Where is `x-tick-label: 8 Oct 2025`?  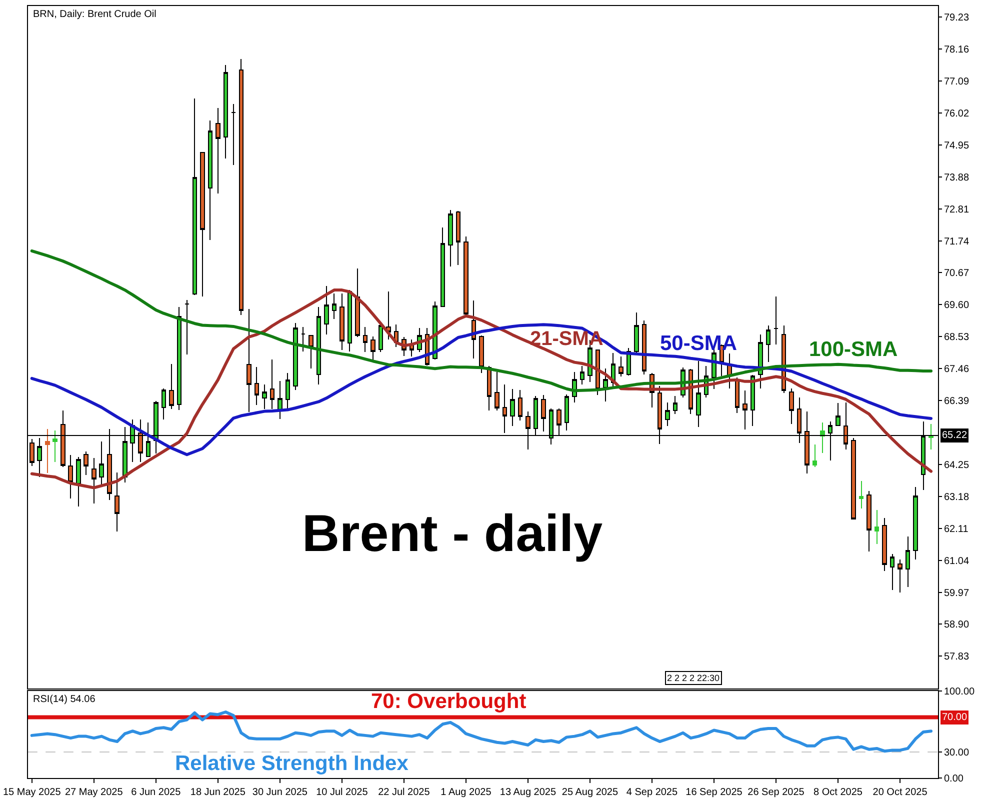 x-tick-label: 8 Oct 2025 is located at coordinates (838, 792).